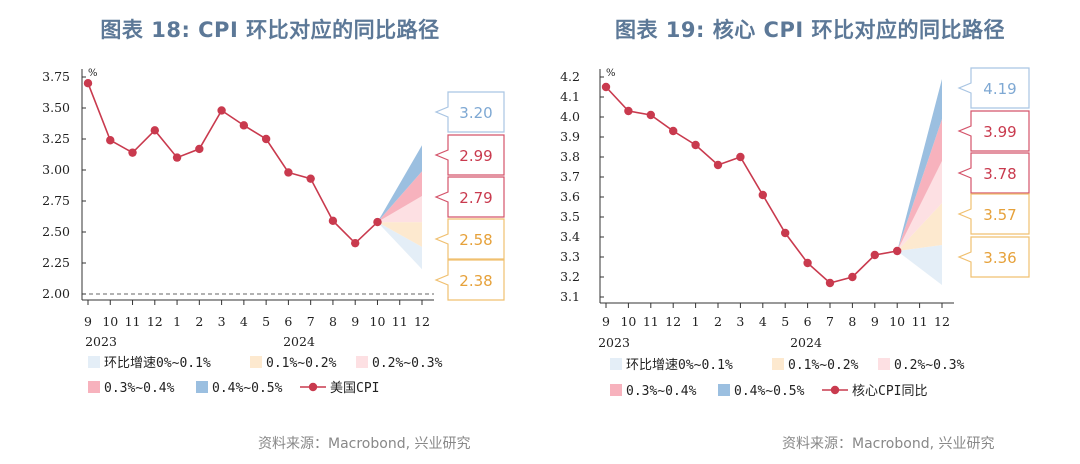  I want to click on y-tick-label: 3.3, so click(570, 256).